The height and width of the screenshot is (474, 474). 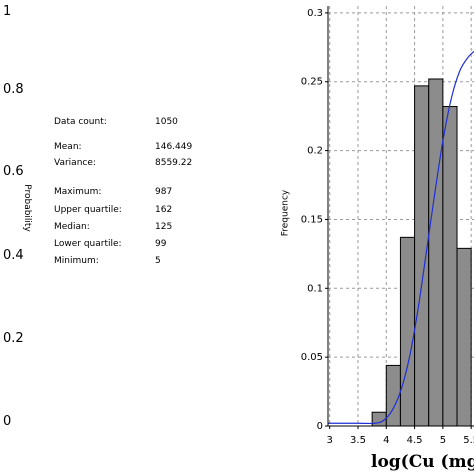 I want to click on y-axis-label: Frequency, so click(x=285, y=213).